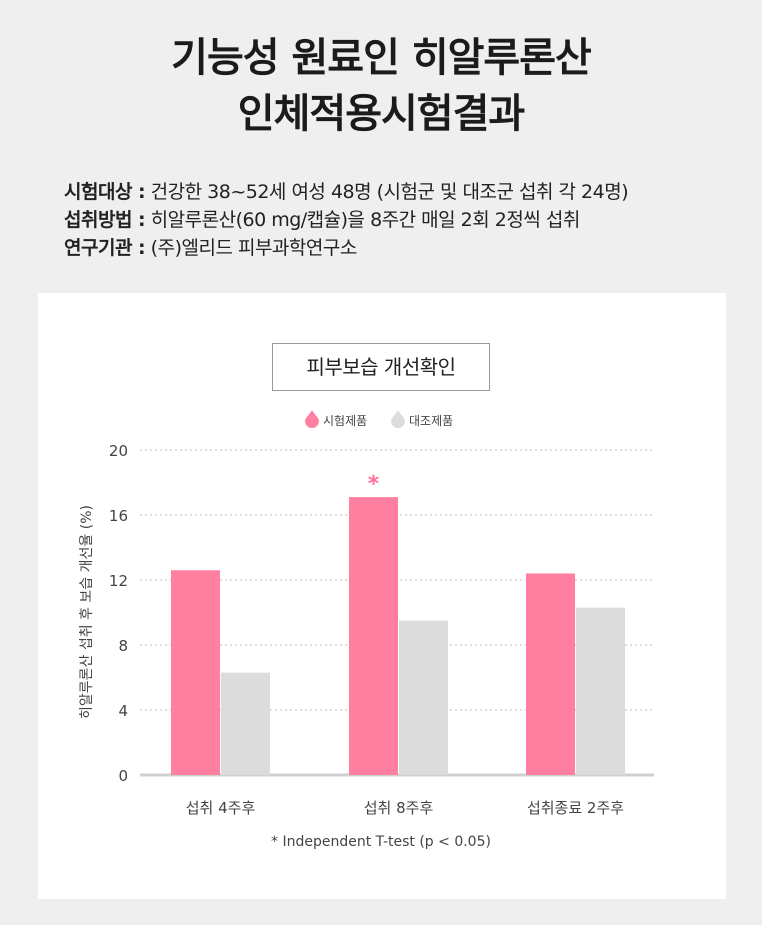  I want to click on x-tick-label: 섭취 8주후, so click(399, 808).